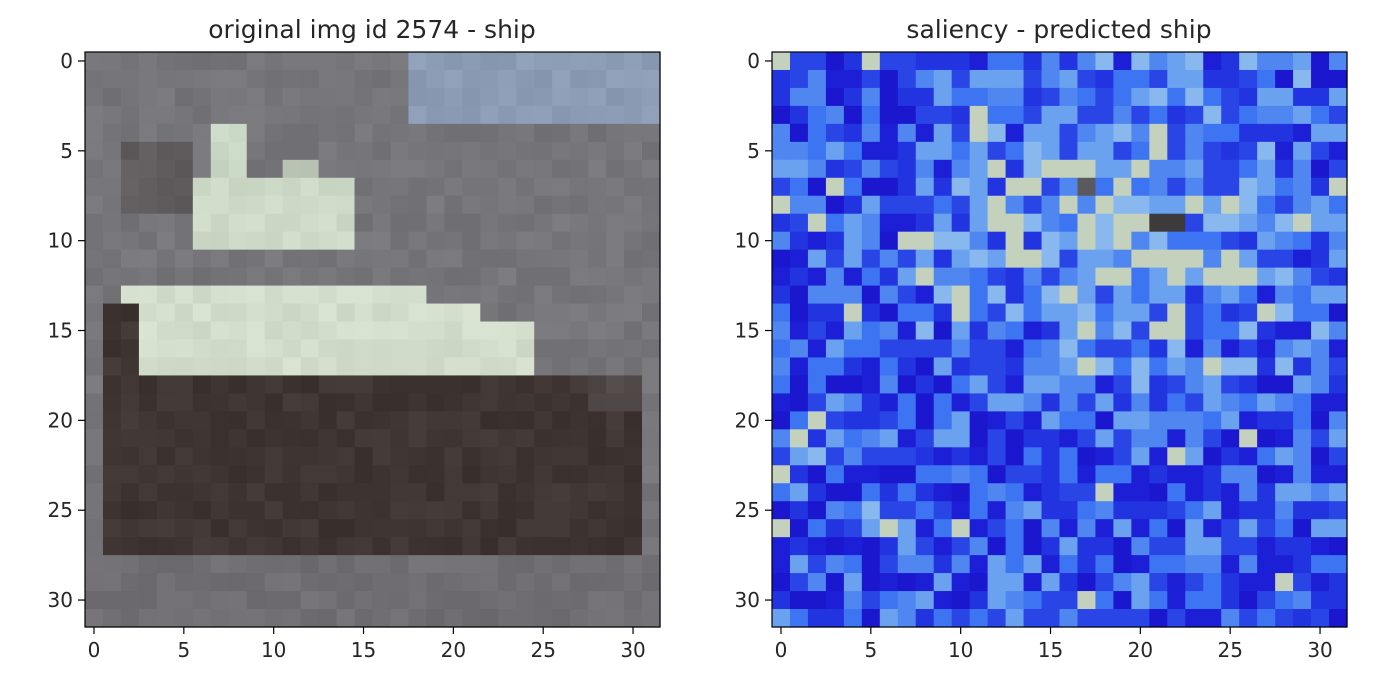 The width and height of the screenshot is (1400, 683). What do you see at coordinates (632, 650) in the screenshot?
I see `x-tick-label: 30` at bounding box center [632, 650].